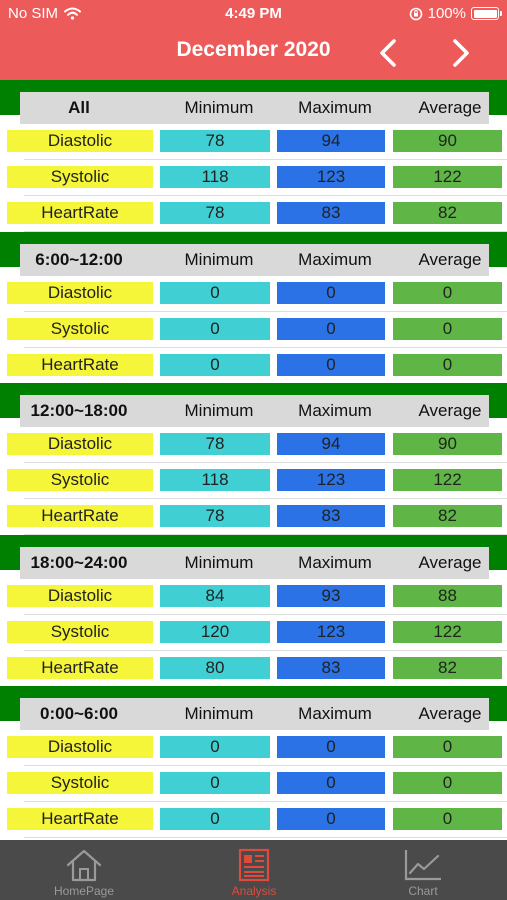 Image resolution: width=507 pixels, height=900 pixels. Describe the element at coordinates (331, 631) in the screenshot. I see `maximum-value: 123` at that location.